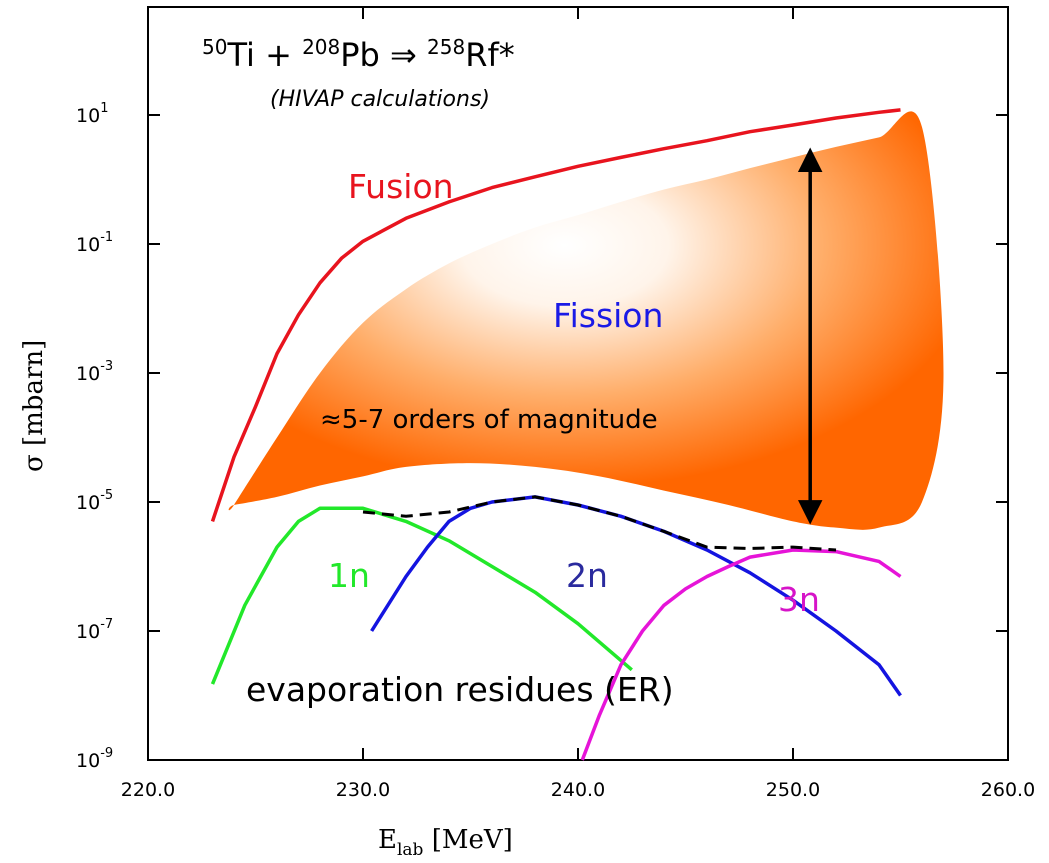 This screenshot has height=863, width=1049. What do you see at coordinates (793, 790) in the screenshot?
I see `x-tick-label: 250.0` at bounding box center [793, 790].